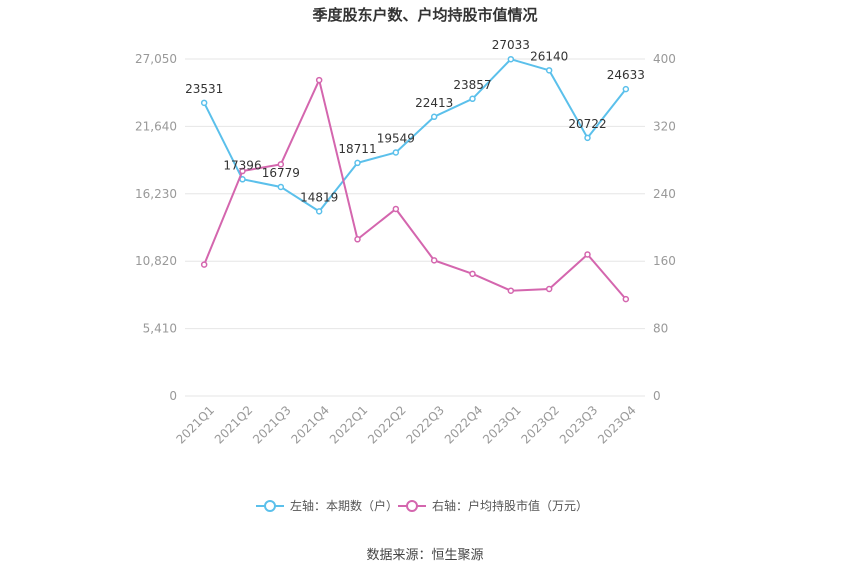 Image resolution: width=850 pixels, height=575 pixels. I want to click on data-label: 26140, so click(549, 56).